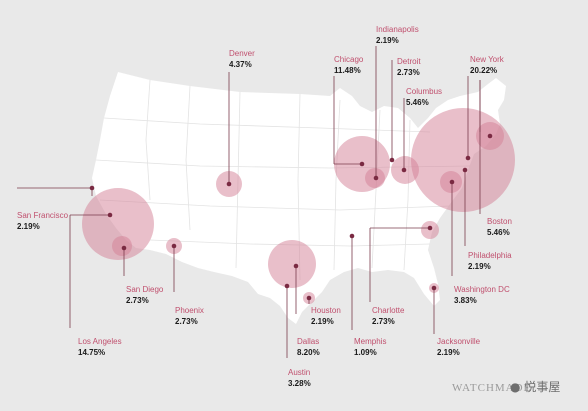  What do you see at coordinates (92, 352) in the screenshot?
I see `city-share: 14.75%` at bounding box center [92, 352].